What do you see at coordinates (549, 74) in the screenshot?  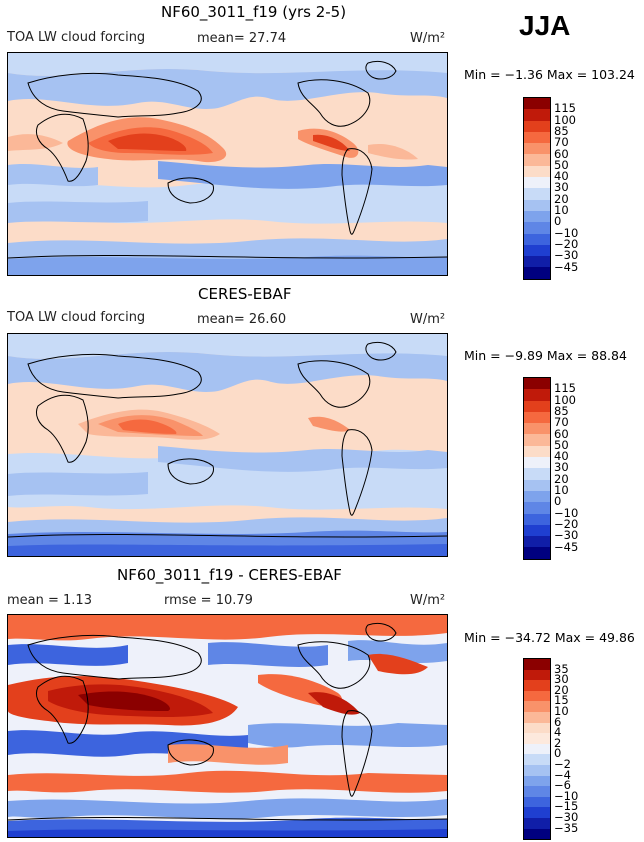 I see `min-max-label: Min = −1.36 Max = 103.24` at bounding box center [549, 74].